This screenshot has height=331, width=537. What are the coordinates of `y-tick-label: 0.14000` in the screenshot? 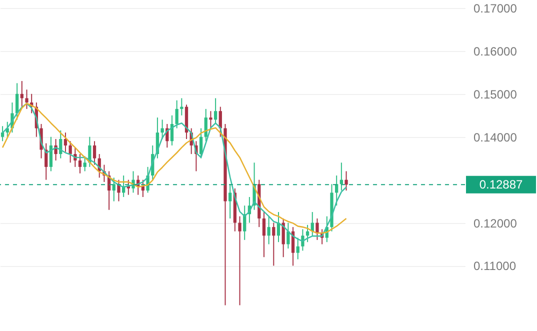 It's located at (496, 137).